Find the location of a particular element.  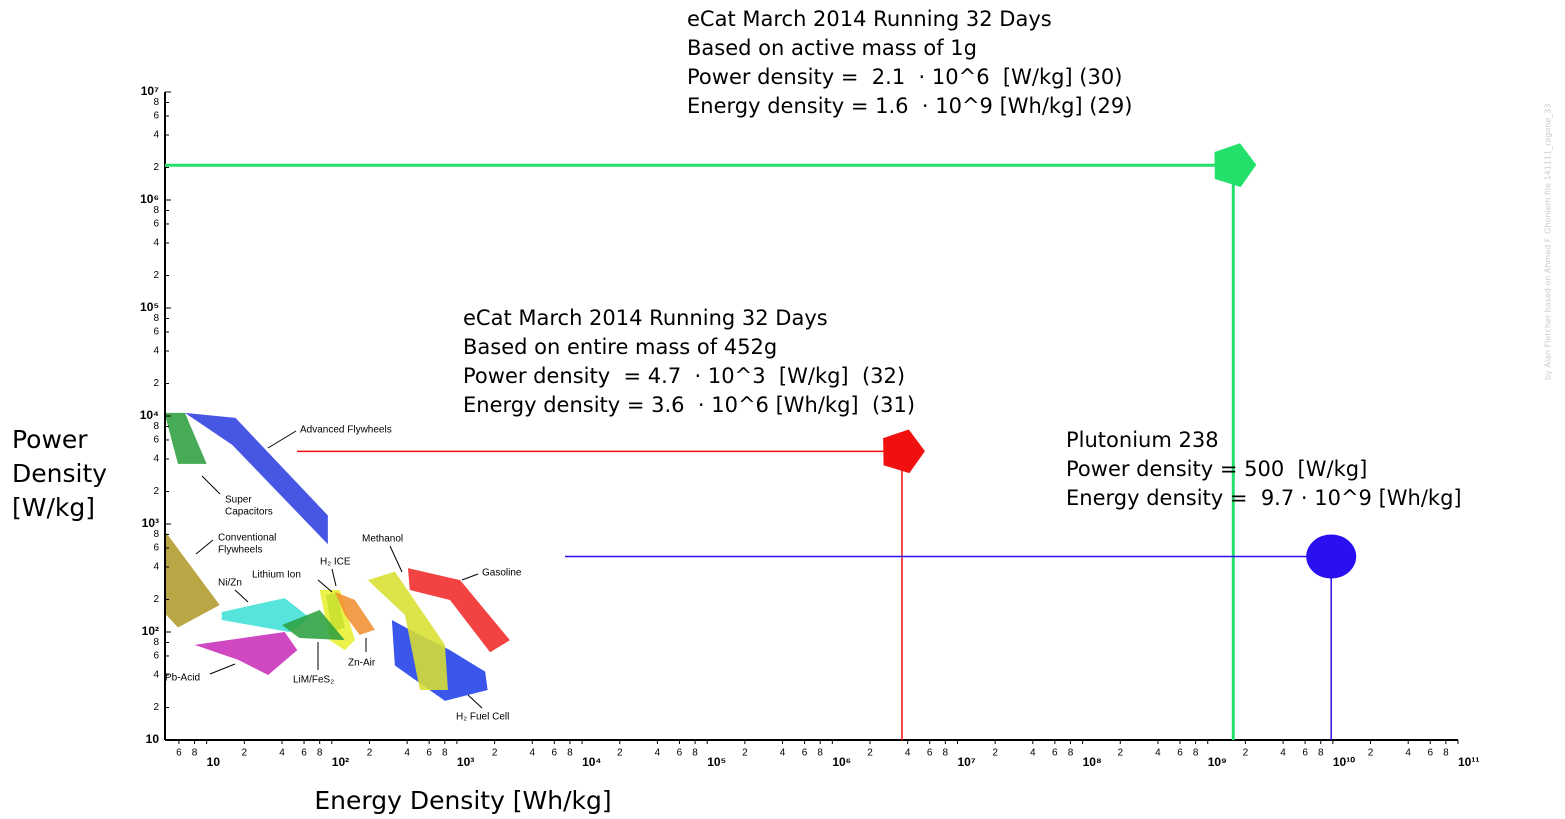

annotation: Energy density = 1.6 · 10^9 [Wh/kg] (29) is located at coordinates (909, 106).